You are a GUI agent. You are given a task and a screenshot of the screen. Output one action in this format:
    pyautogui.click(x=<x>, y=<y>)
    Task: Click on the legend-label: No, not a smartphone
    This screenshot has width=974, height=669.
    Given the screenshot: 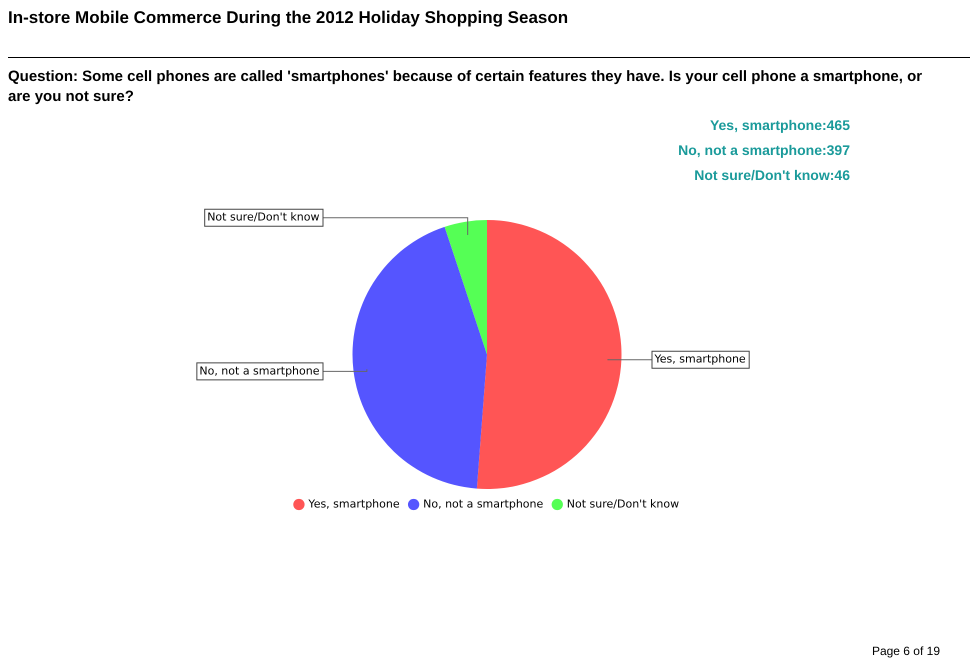 What is the action you would take?
    pyautogui.click(x=483, y=503)
    